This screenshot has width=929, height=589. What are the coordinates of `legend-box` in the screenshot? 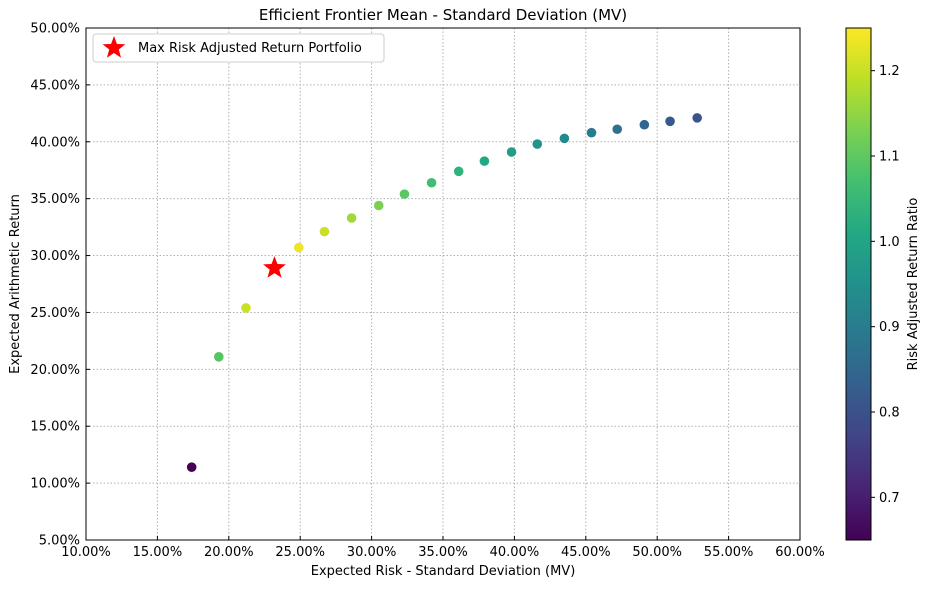 It's located at (238, 48).